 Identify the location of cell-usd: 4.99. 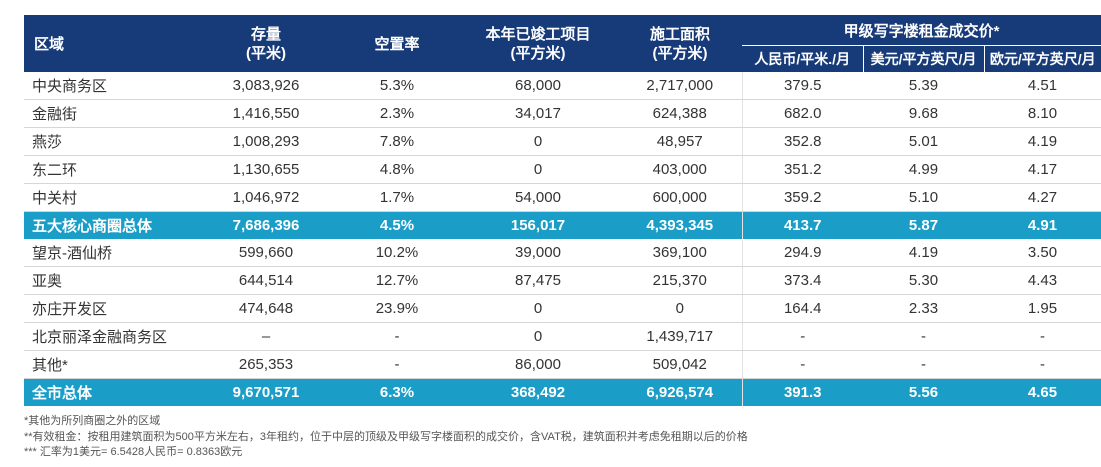
(923, 169).